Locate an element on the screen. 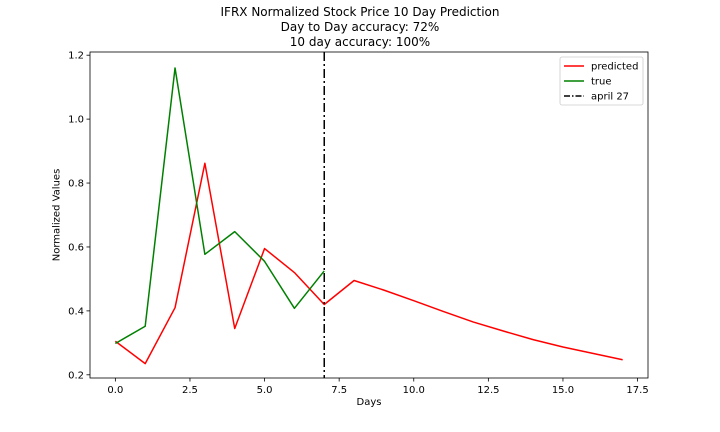 The height and width of the screenshot is (432, 720). y-tick-label: 0.8 is located at coordinates (76, 184).